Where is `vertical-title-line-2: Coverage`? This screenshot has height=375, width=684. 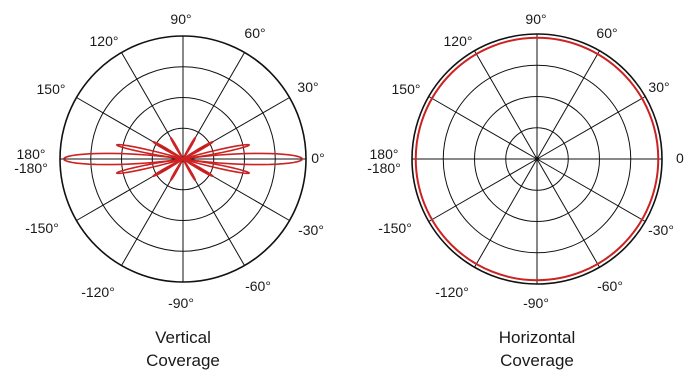
vertical-title-line-2: Coverage is located at coordinates (183, 360).